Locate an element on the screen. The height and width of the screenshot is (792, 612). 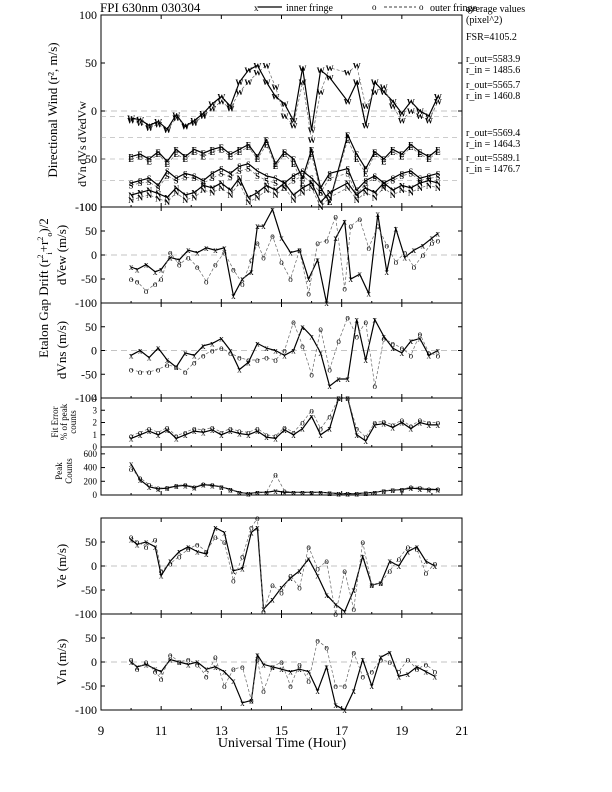
ylabel-fit-1: Fit Error is located at coordinates (55, 421).